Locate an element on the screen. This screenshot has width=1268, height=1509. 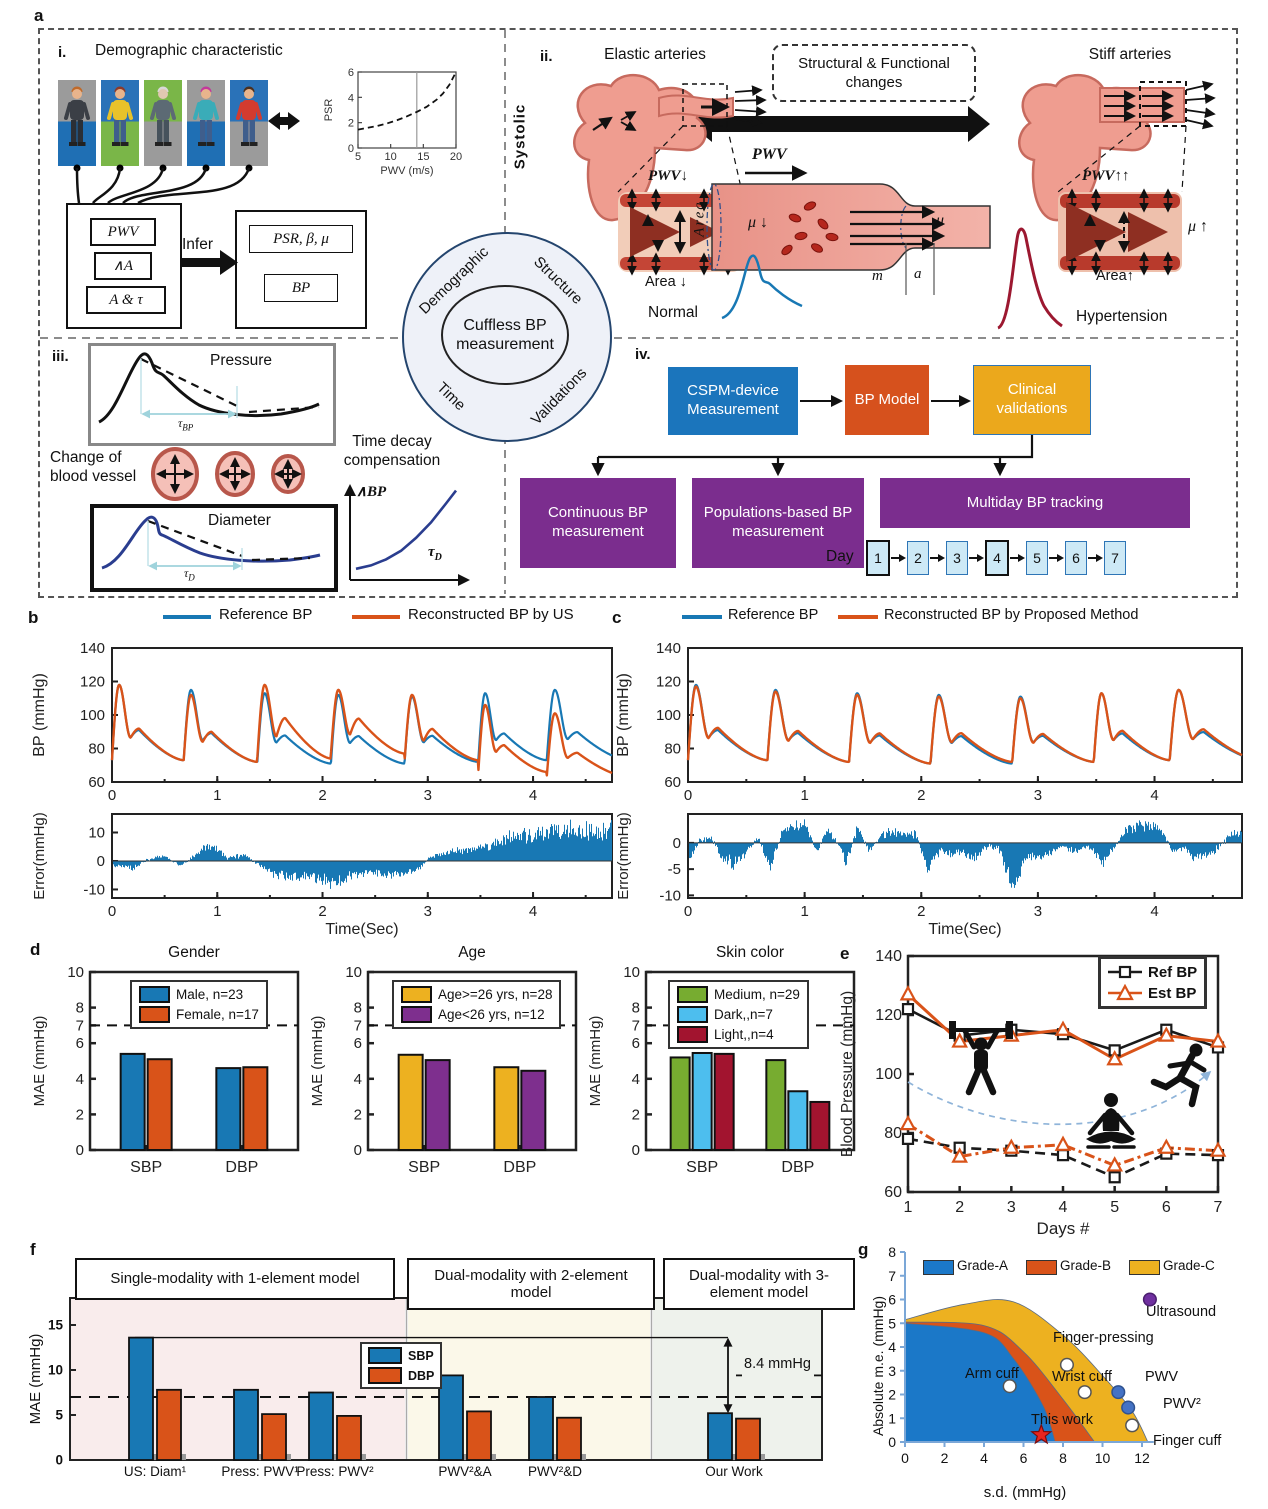
legend-label: Male, n=23 is located at coordinates (210, 994).